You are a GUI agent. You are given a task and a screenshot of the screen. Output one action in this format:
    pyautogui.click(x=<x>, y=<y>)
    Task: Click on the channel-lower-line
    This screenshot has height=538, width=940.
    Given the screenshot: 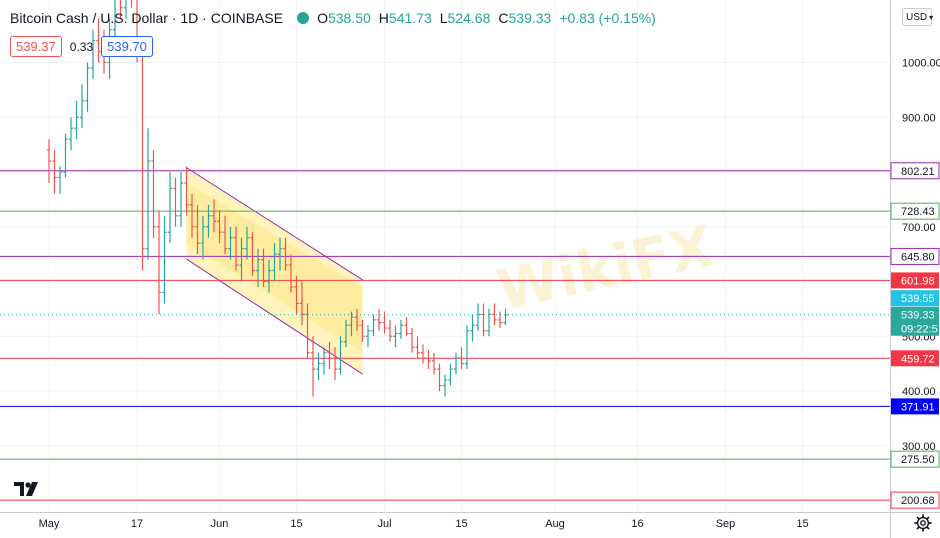 What is the action you would take?
    pyautogui.click(x=274, y=316)
    